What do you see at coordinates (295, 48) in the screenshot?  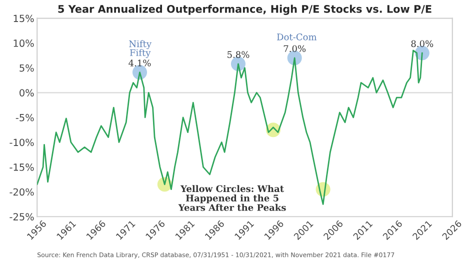 I see `annotation: 7.0%` at bounding box center [295, 48].